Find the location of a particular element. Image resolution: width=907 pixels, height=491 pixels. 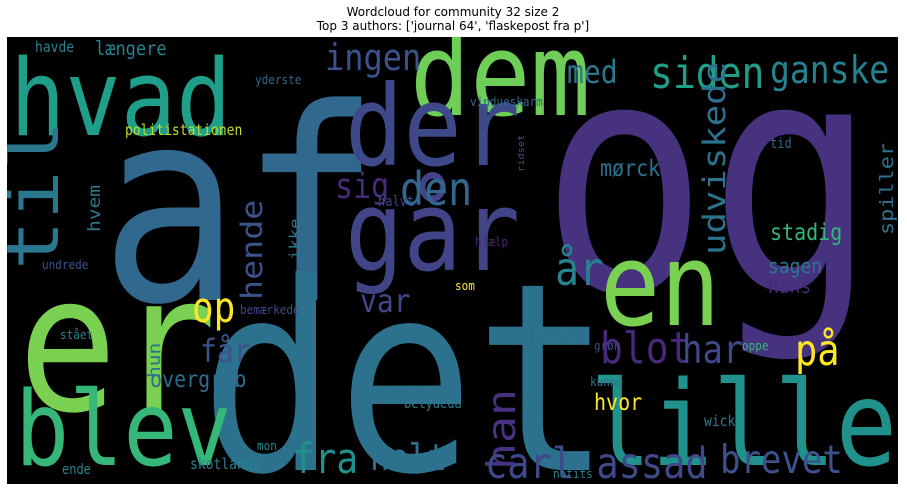

word: carl assad is located at coordinates (596, 464).